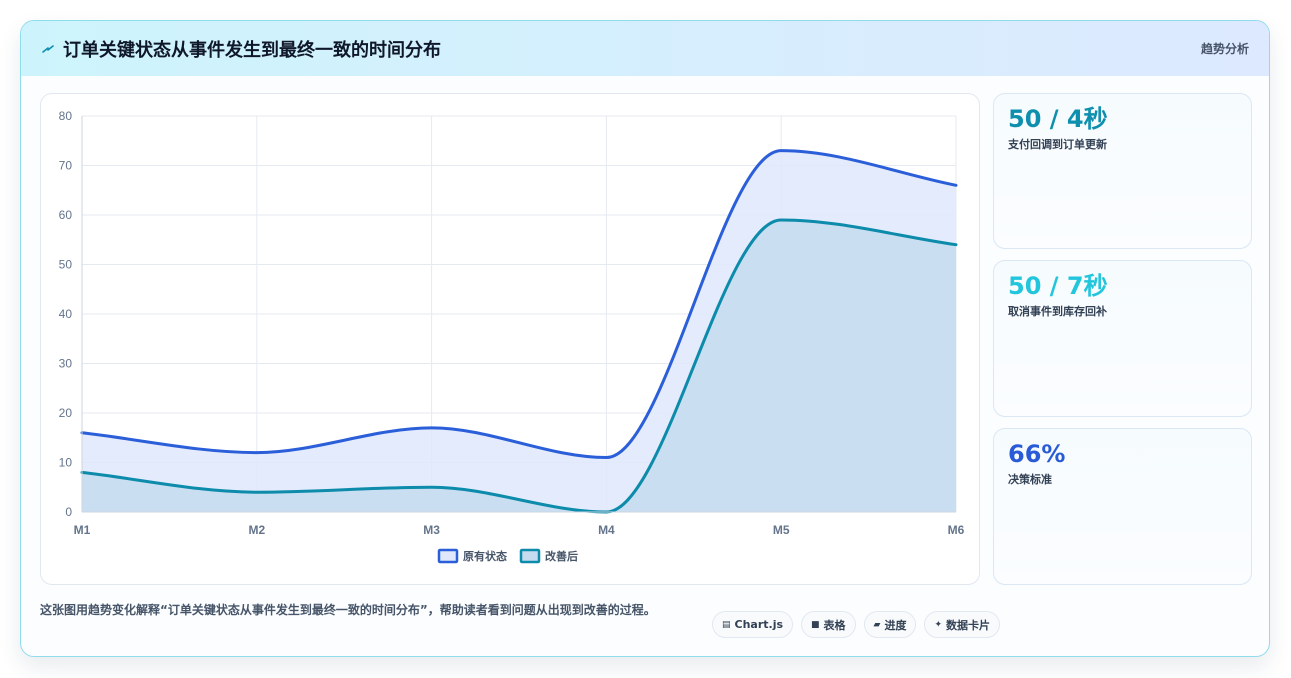 This screenshot has width=1291, height=678. Describe the element at coordinates (1058, 119) in the screenshot. I see `stat-value: 50 / 4秒` at that location.